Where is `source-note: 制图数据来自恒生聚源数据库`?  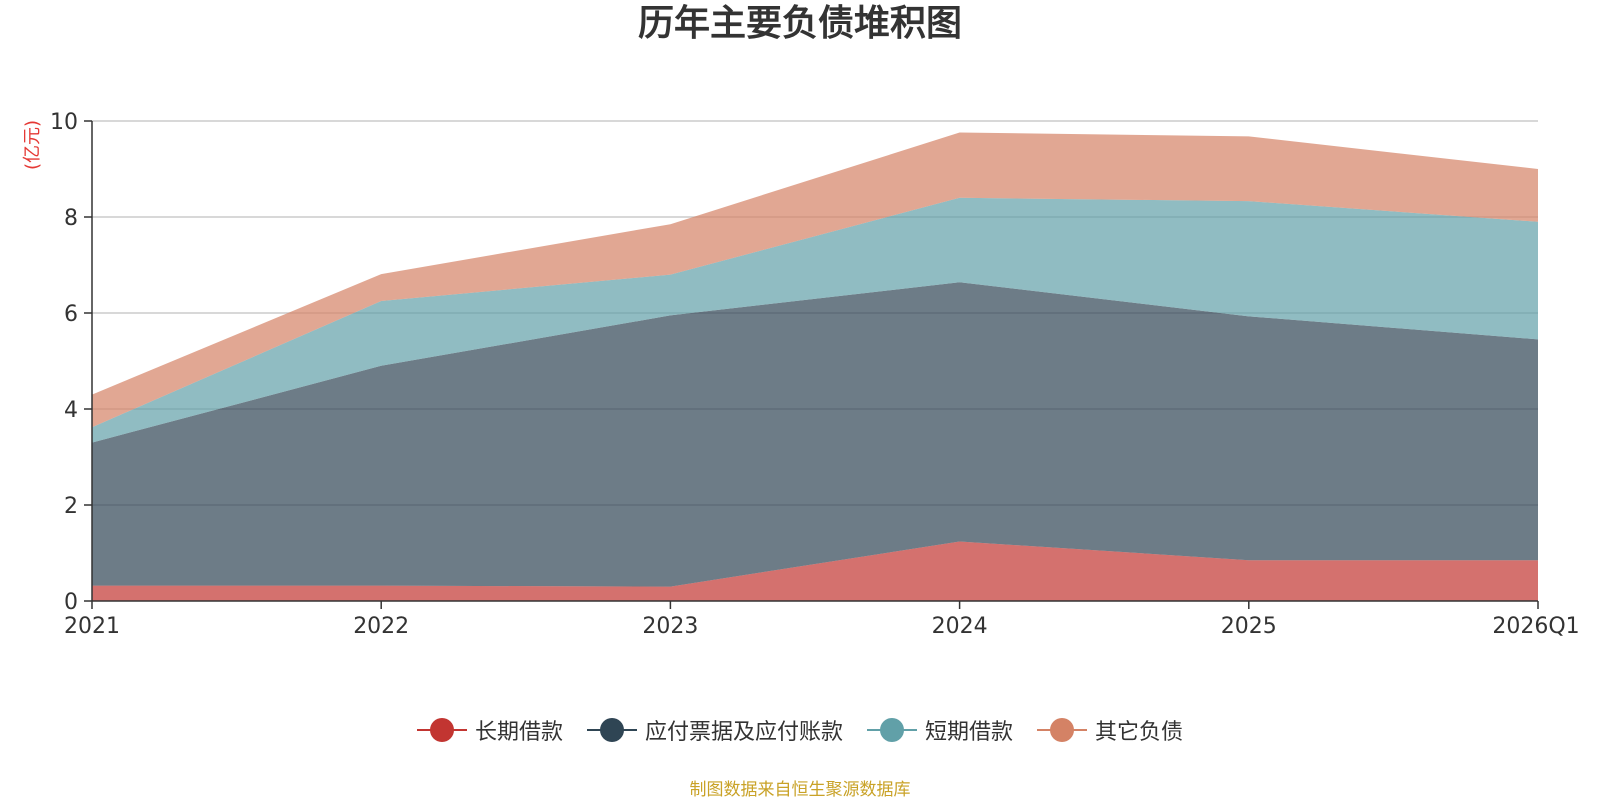
source-note: 制图数据来自恒生聚源数据库 is located at coordinates (800, 790).